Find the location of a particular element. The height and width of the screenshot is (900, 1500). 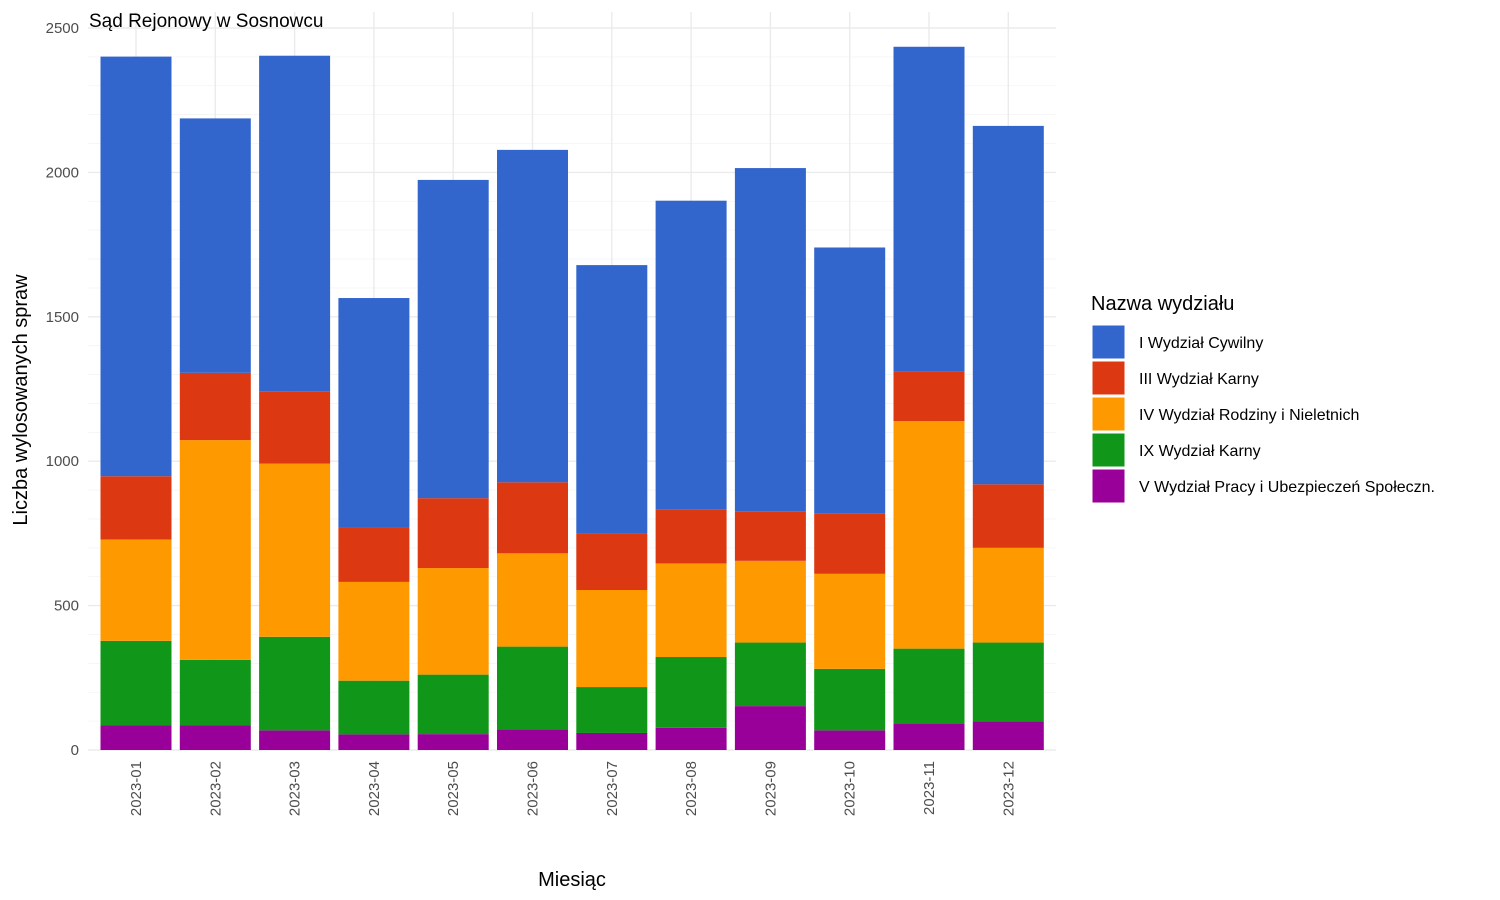

x-tick-label: 2023-11 is located at coordinates (929, 788).